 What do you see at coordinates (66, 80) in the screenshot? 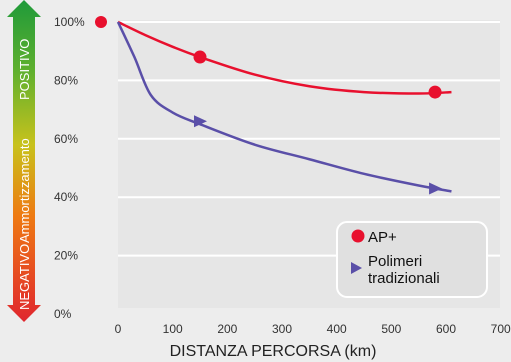
I see `y-tick-80: 80%` at bounding box center [66, 80].